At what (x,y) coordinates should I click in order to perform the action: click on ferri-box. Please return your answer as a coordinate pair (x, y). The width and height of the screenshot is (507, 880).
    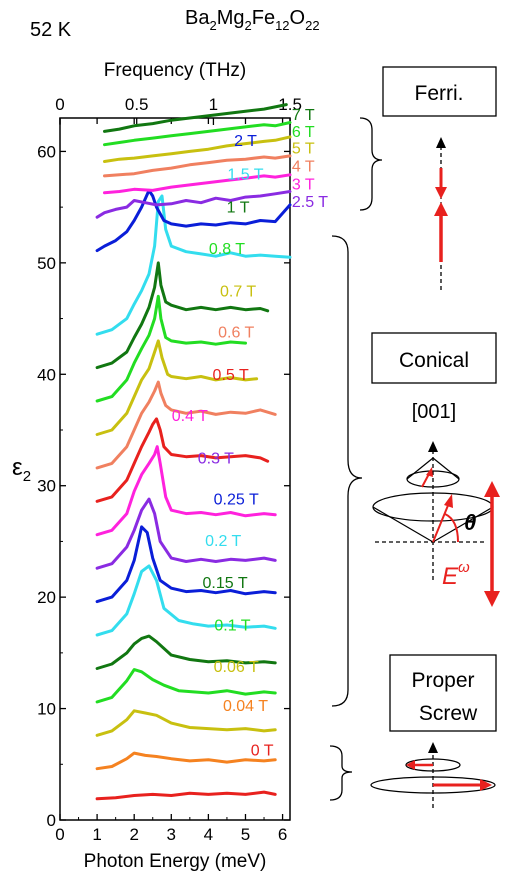
    Looking at the image, I should click on (439, 91).